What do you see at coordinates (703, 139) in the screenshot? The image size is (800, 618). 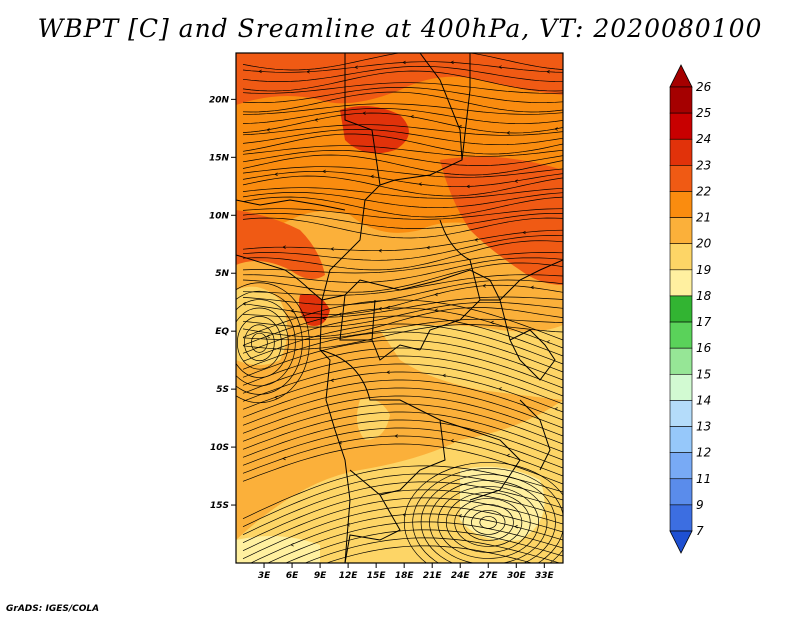 I see `colorbar-label: 24` at bounding box center [703, 139].